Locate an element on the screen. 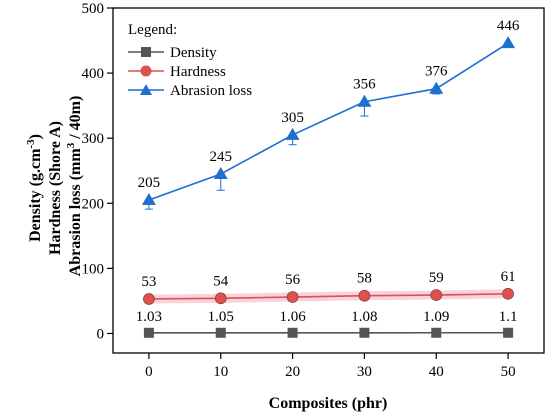 Image resolution: width=550 pixels, height=415 pixels. density-data-label: 1.08 is located at coordinates (364, 317).